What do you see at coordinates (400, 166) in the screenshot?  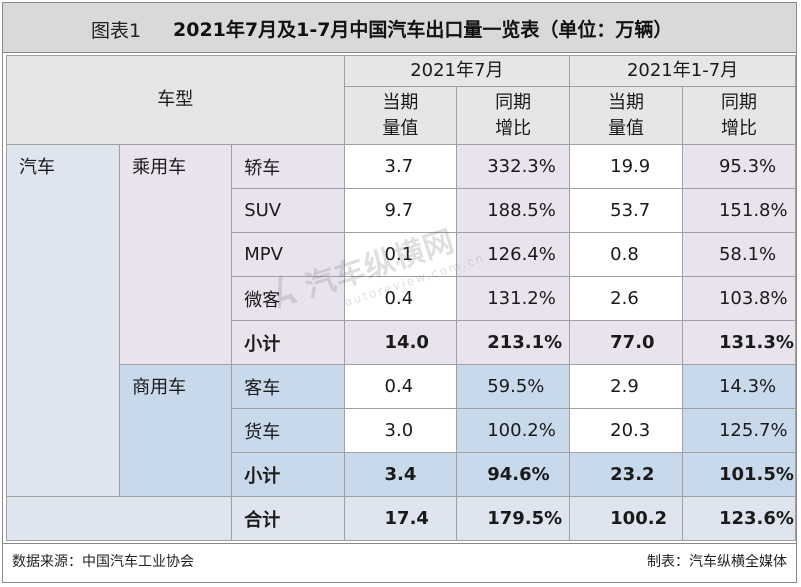 I see `jul-volume: 3.7` at bounding box center [400, 166].